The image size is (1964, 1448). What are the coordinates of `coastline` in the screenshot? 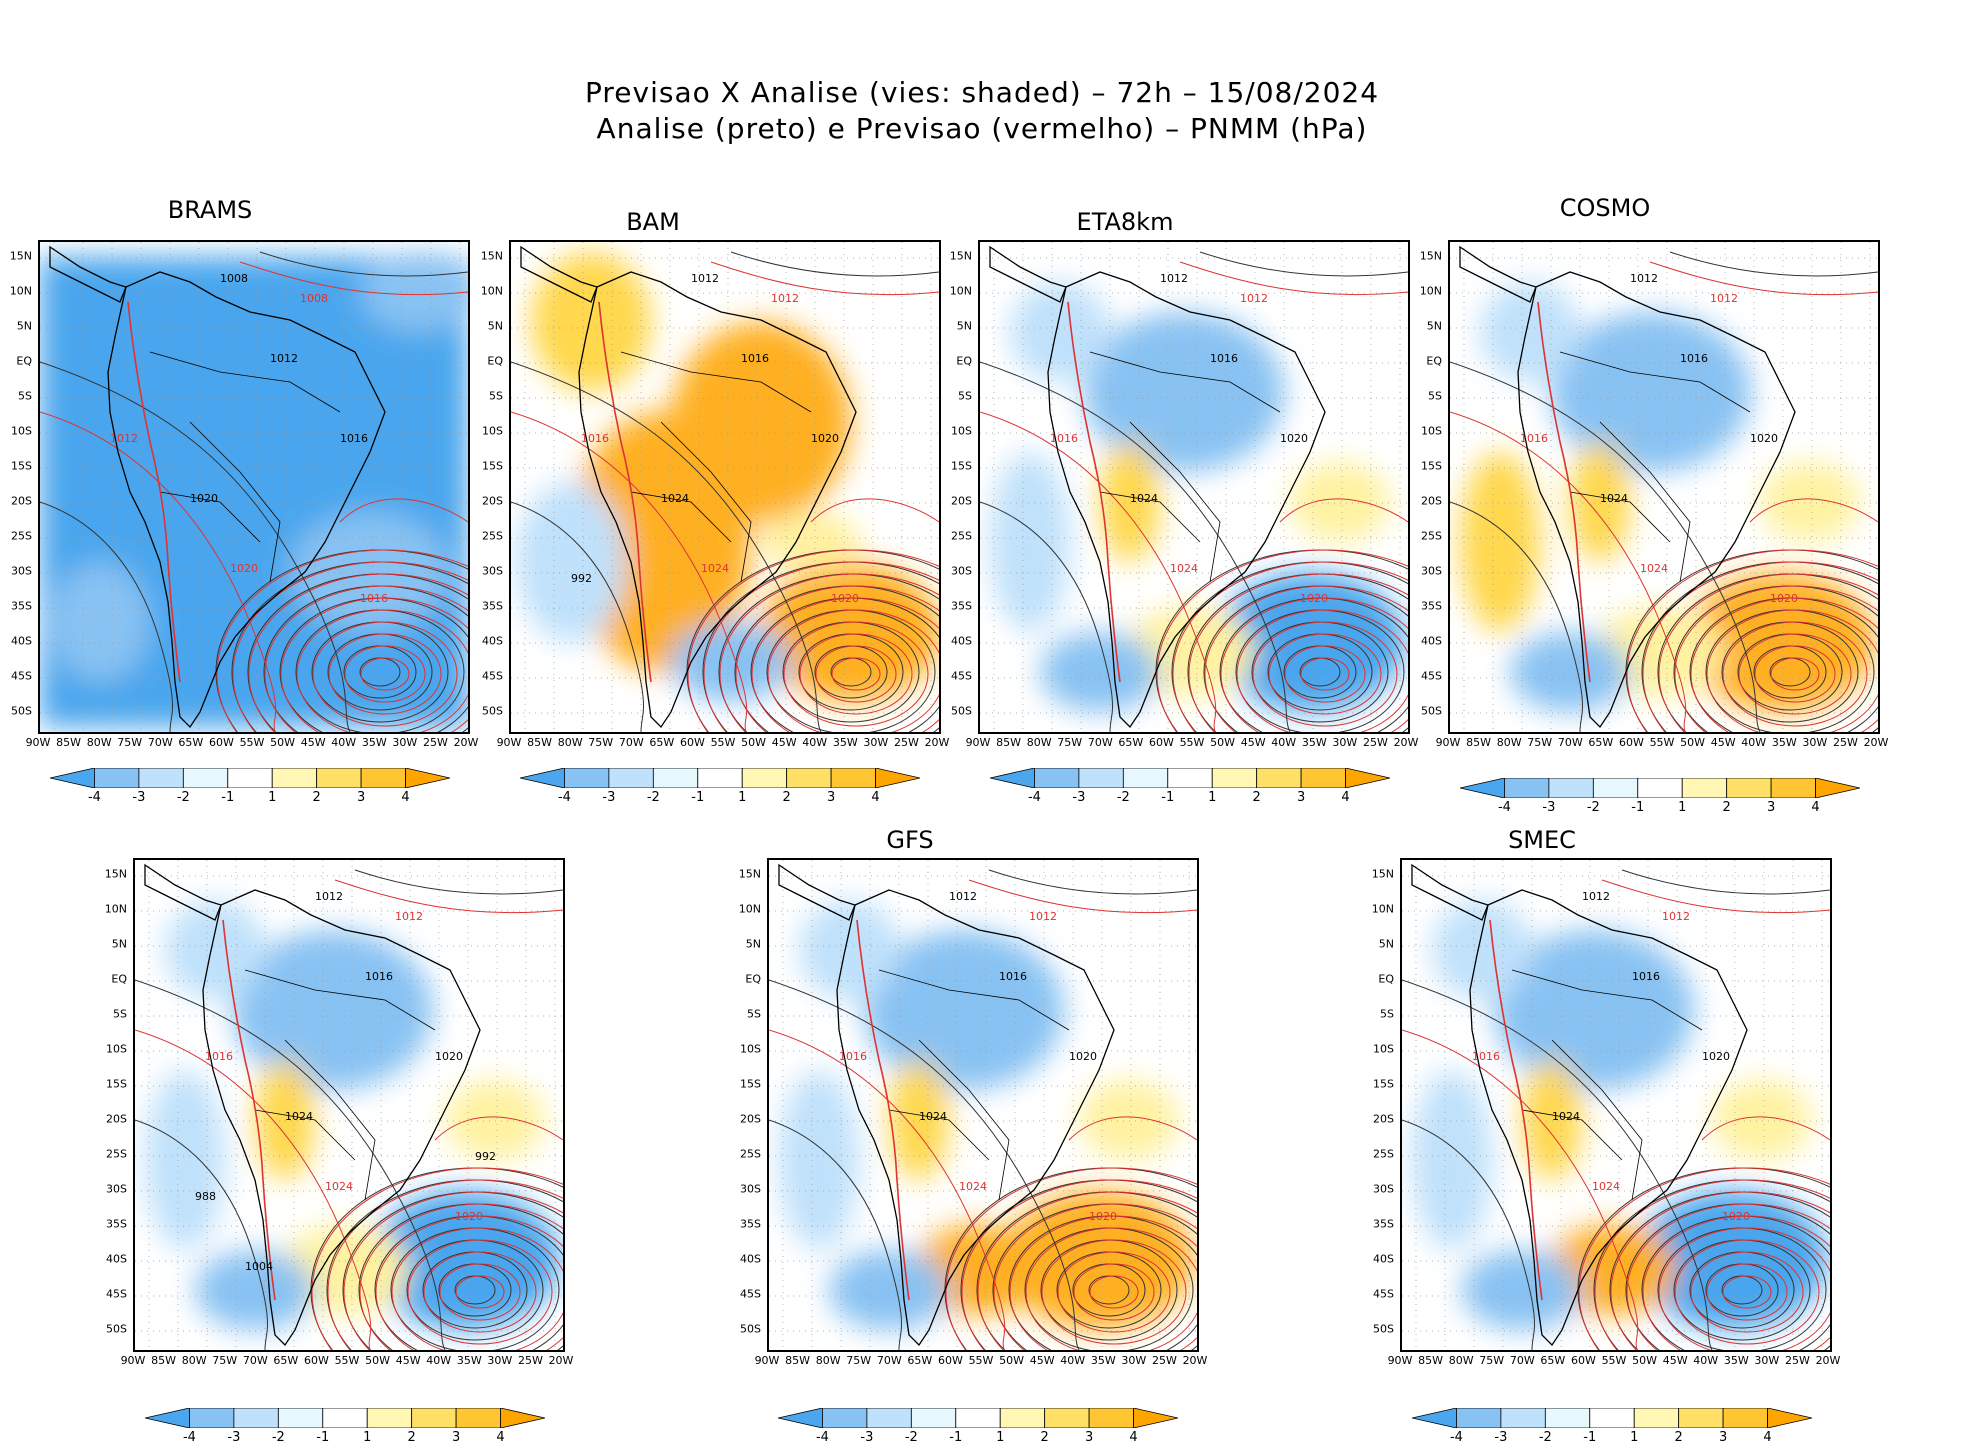 It's located at (946, 1105).